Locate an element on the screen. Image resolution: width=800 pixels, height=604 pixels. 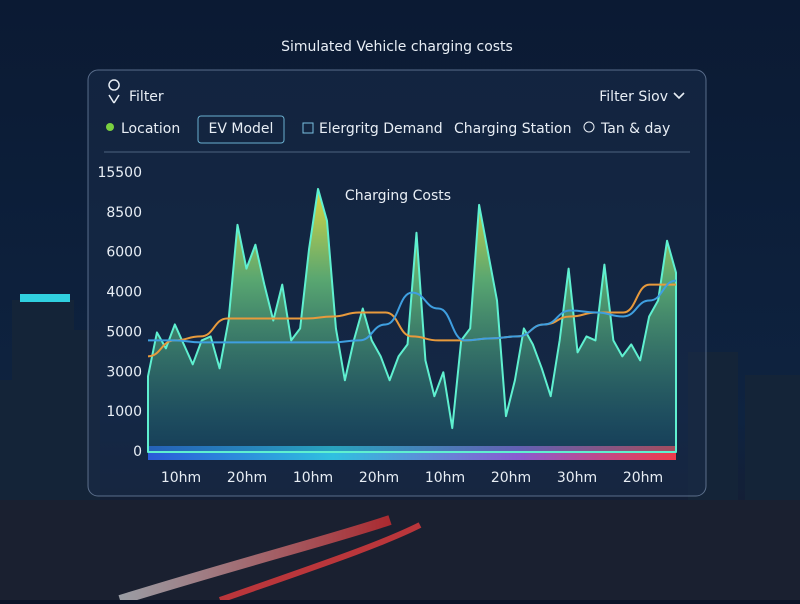
y-tick-label: 0 is located at coordinates (137, 452).